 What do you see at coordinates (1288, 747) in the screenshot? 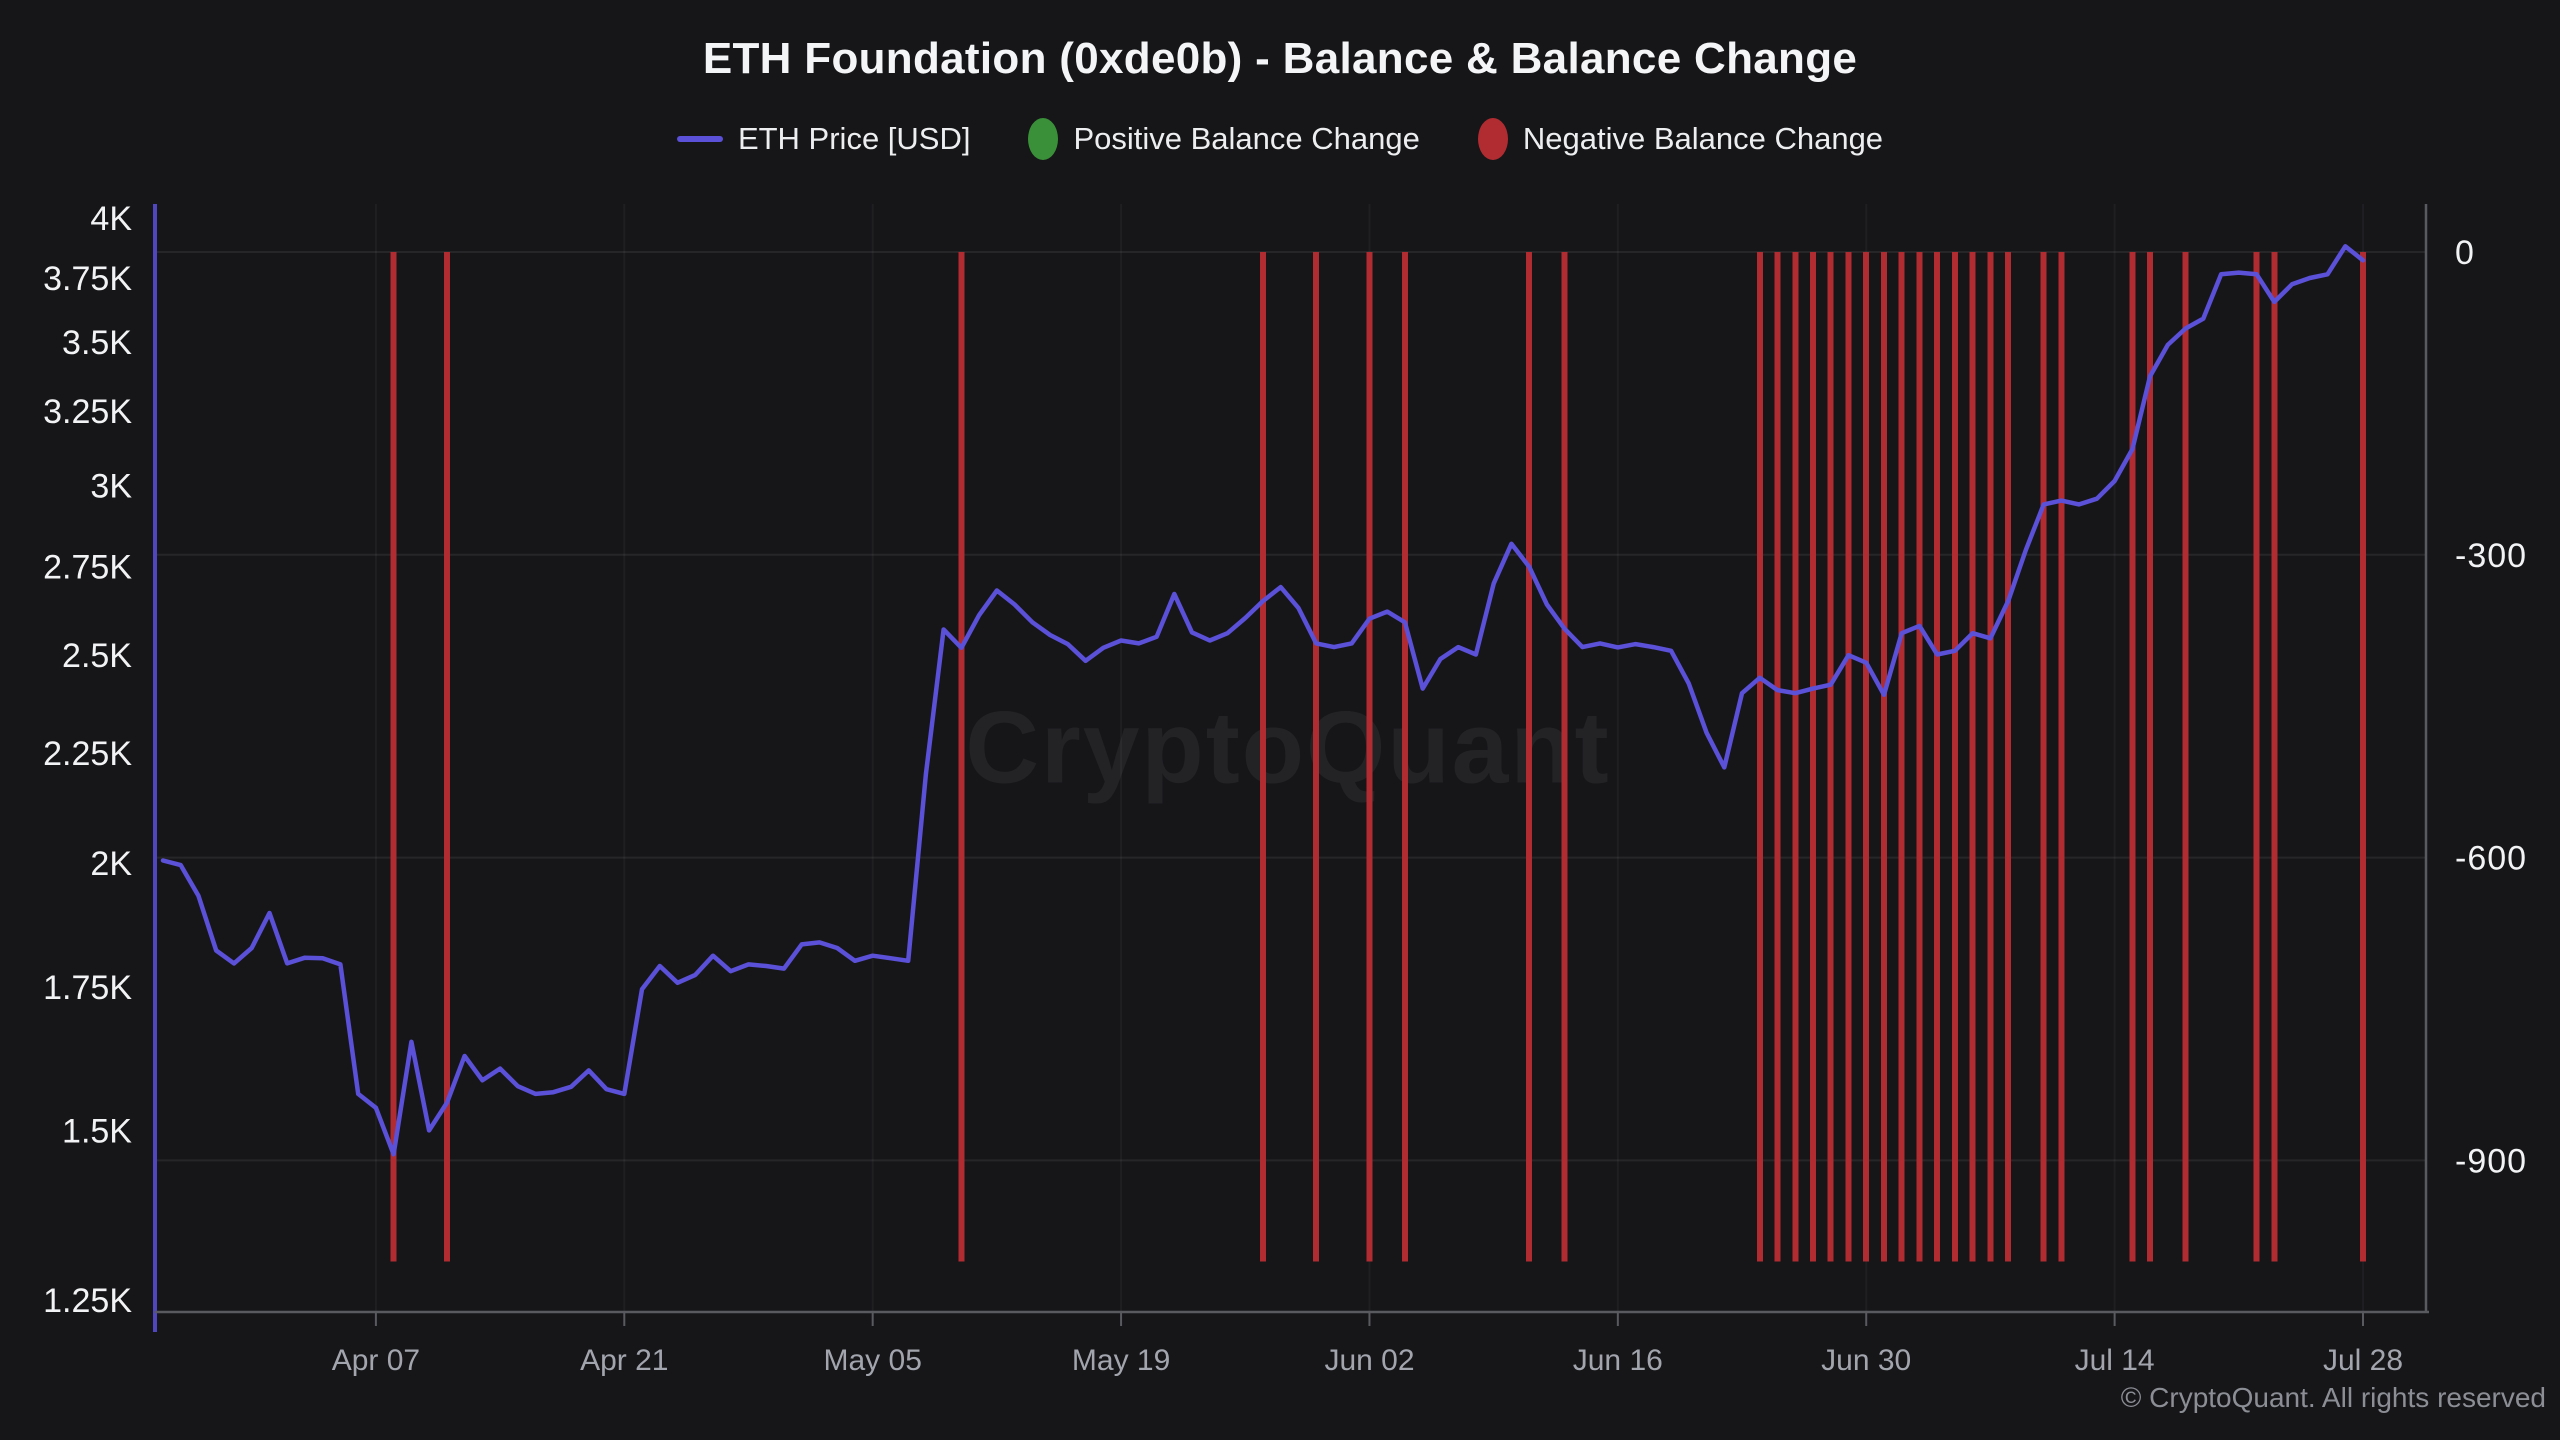
I see `watermark: CryptoQuant` at bounding box center [1288, 747].